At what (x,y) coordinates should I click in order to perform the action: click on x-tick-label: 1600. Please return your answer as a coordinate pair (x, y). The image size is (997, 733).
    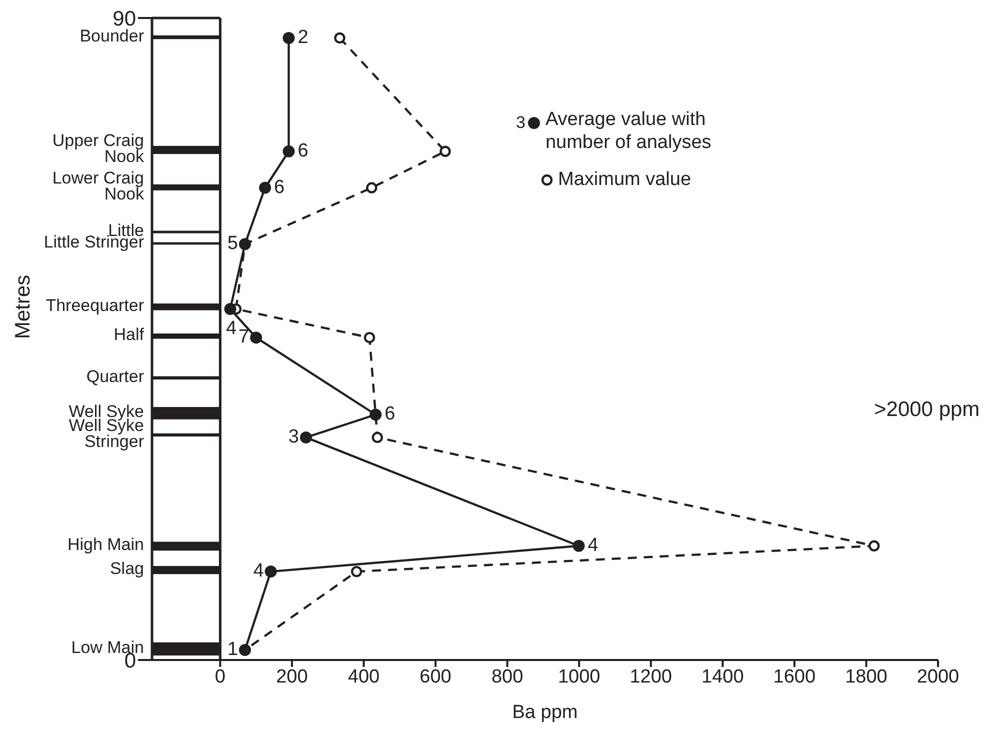
    Looking at the image, I should click on (794, 677).